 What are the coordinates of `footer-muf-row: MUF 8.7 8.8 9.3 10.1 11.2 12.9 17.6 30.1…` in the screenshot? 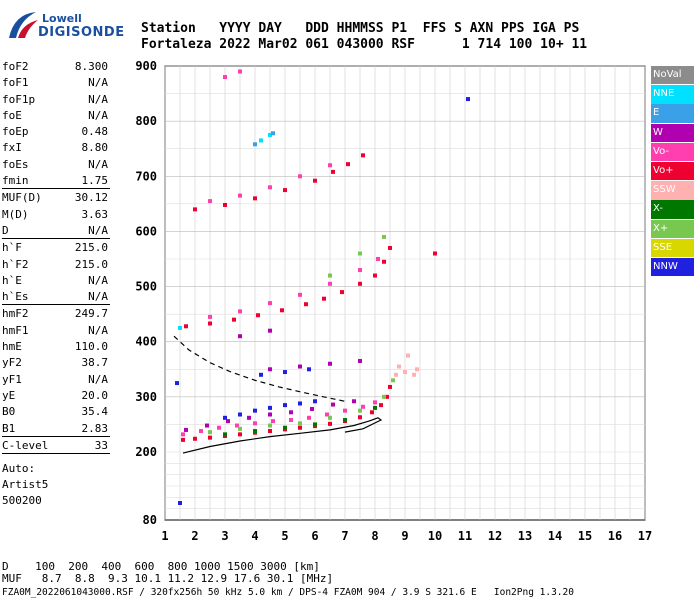 It's located at (168, 578).